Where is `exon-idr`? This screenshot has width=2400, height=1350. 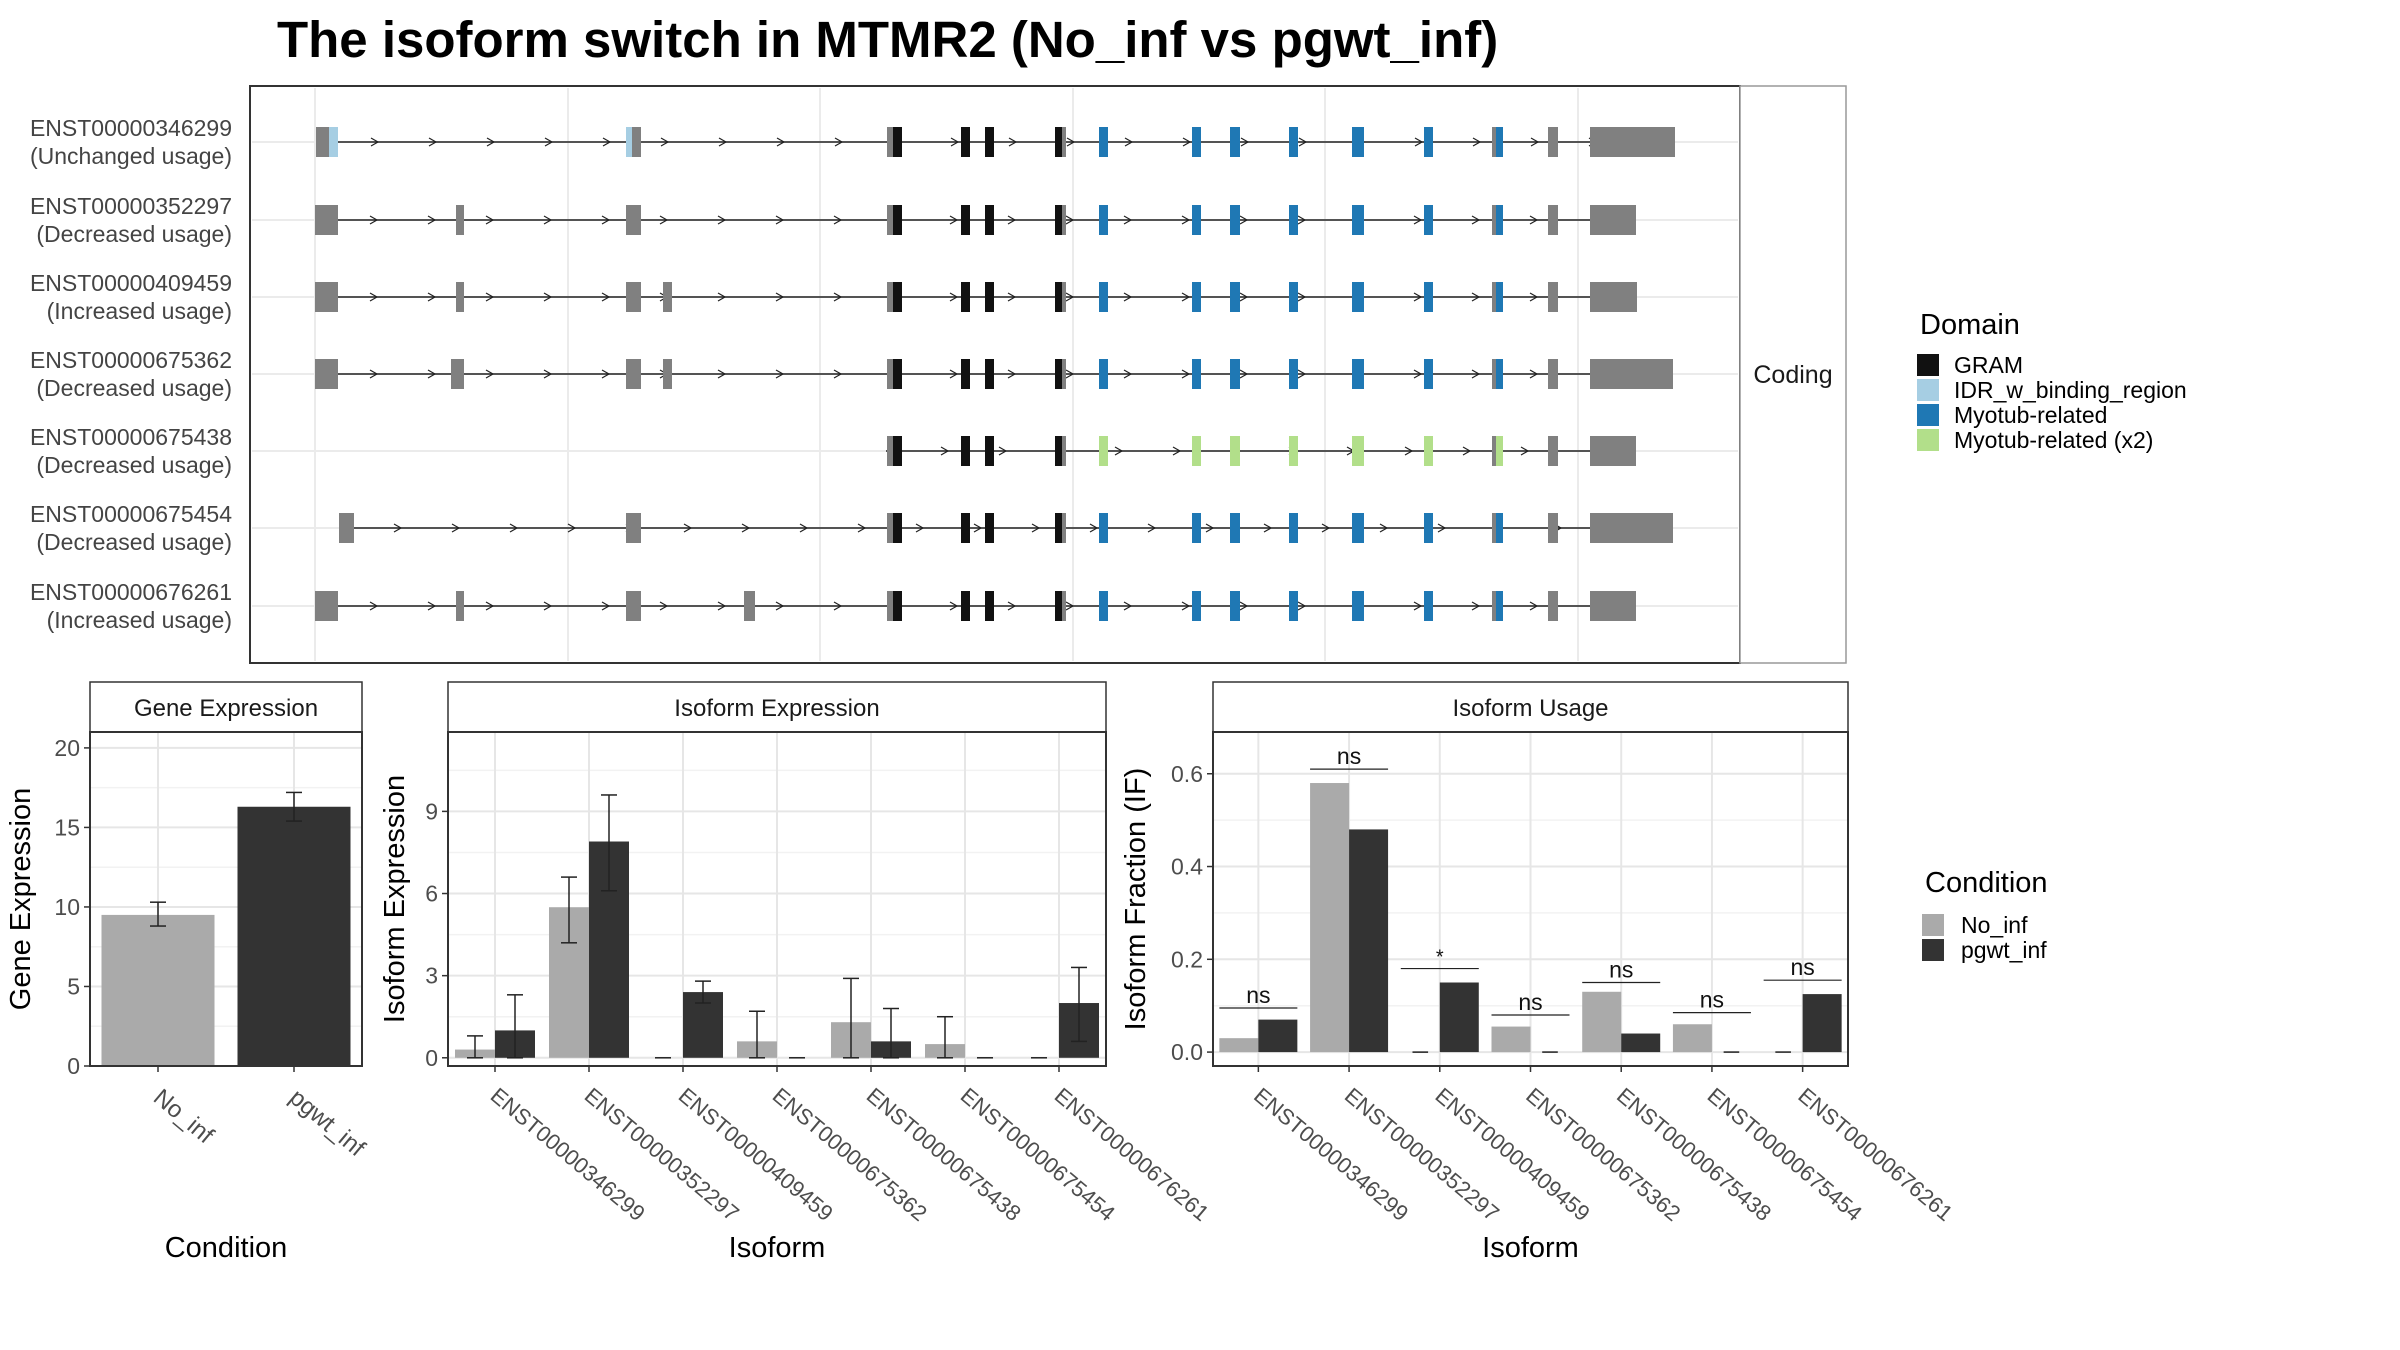 exon-idr is located at coordinates (333, 142).